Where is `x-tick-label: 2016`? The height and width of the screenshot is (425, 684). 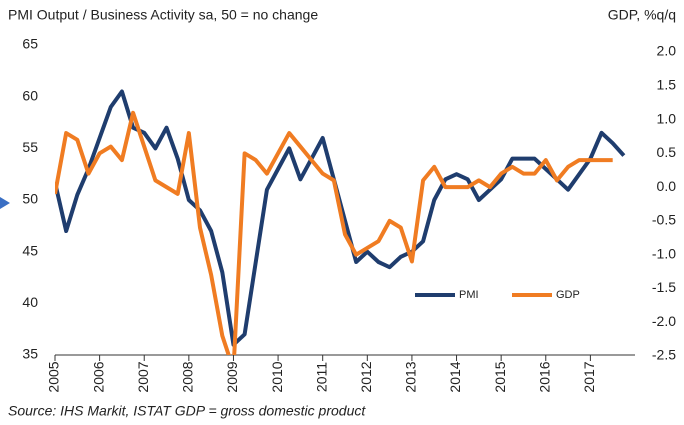
x-tick-label: 2016 is located at coordinates (544, 376).